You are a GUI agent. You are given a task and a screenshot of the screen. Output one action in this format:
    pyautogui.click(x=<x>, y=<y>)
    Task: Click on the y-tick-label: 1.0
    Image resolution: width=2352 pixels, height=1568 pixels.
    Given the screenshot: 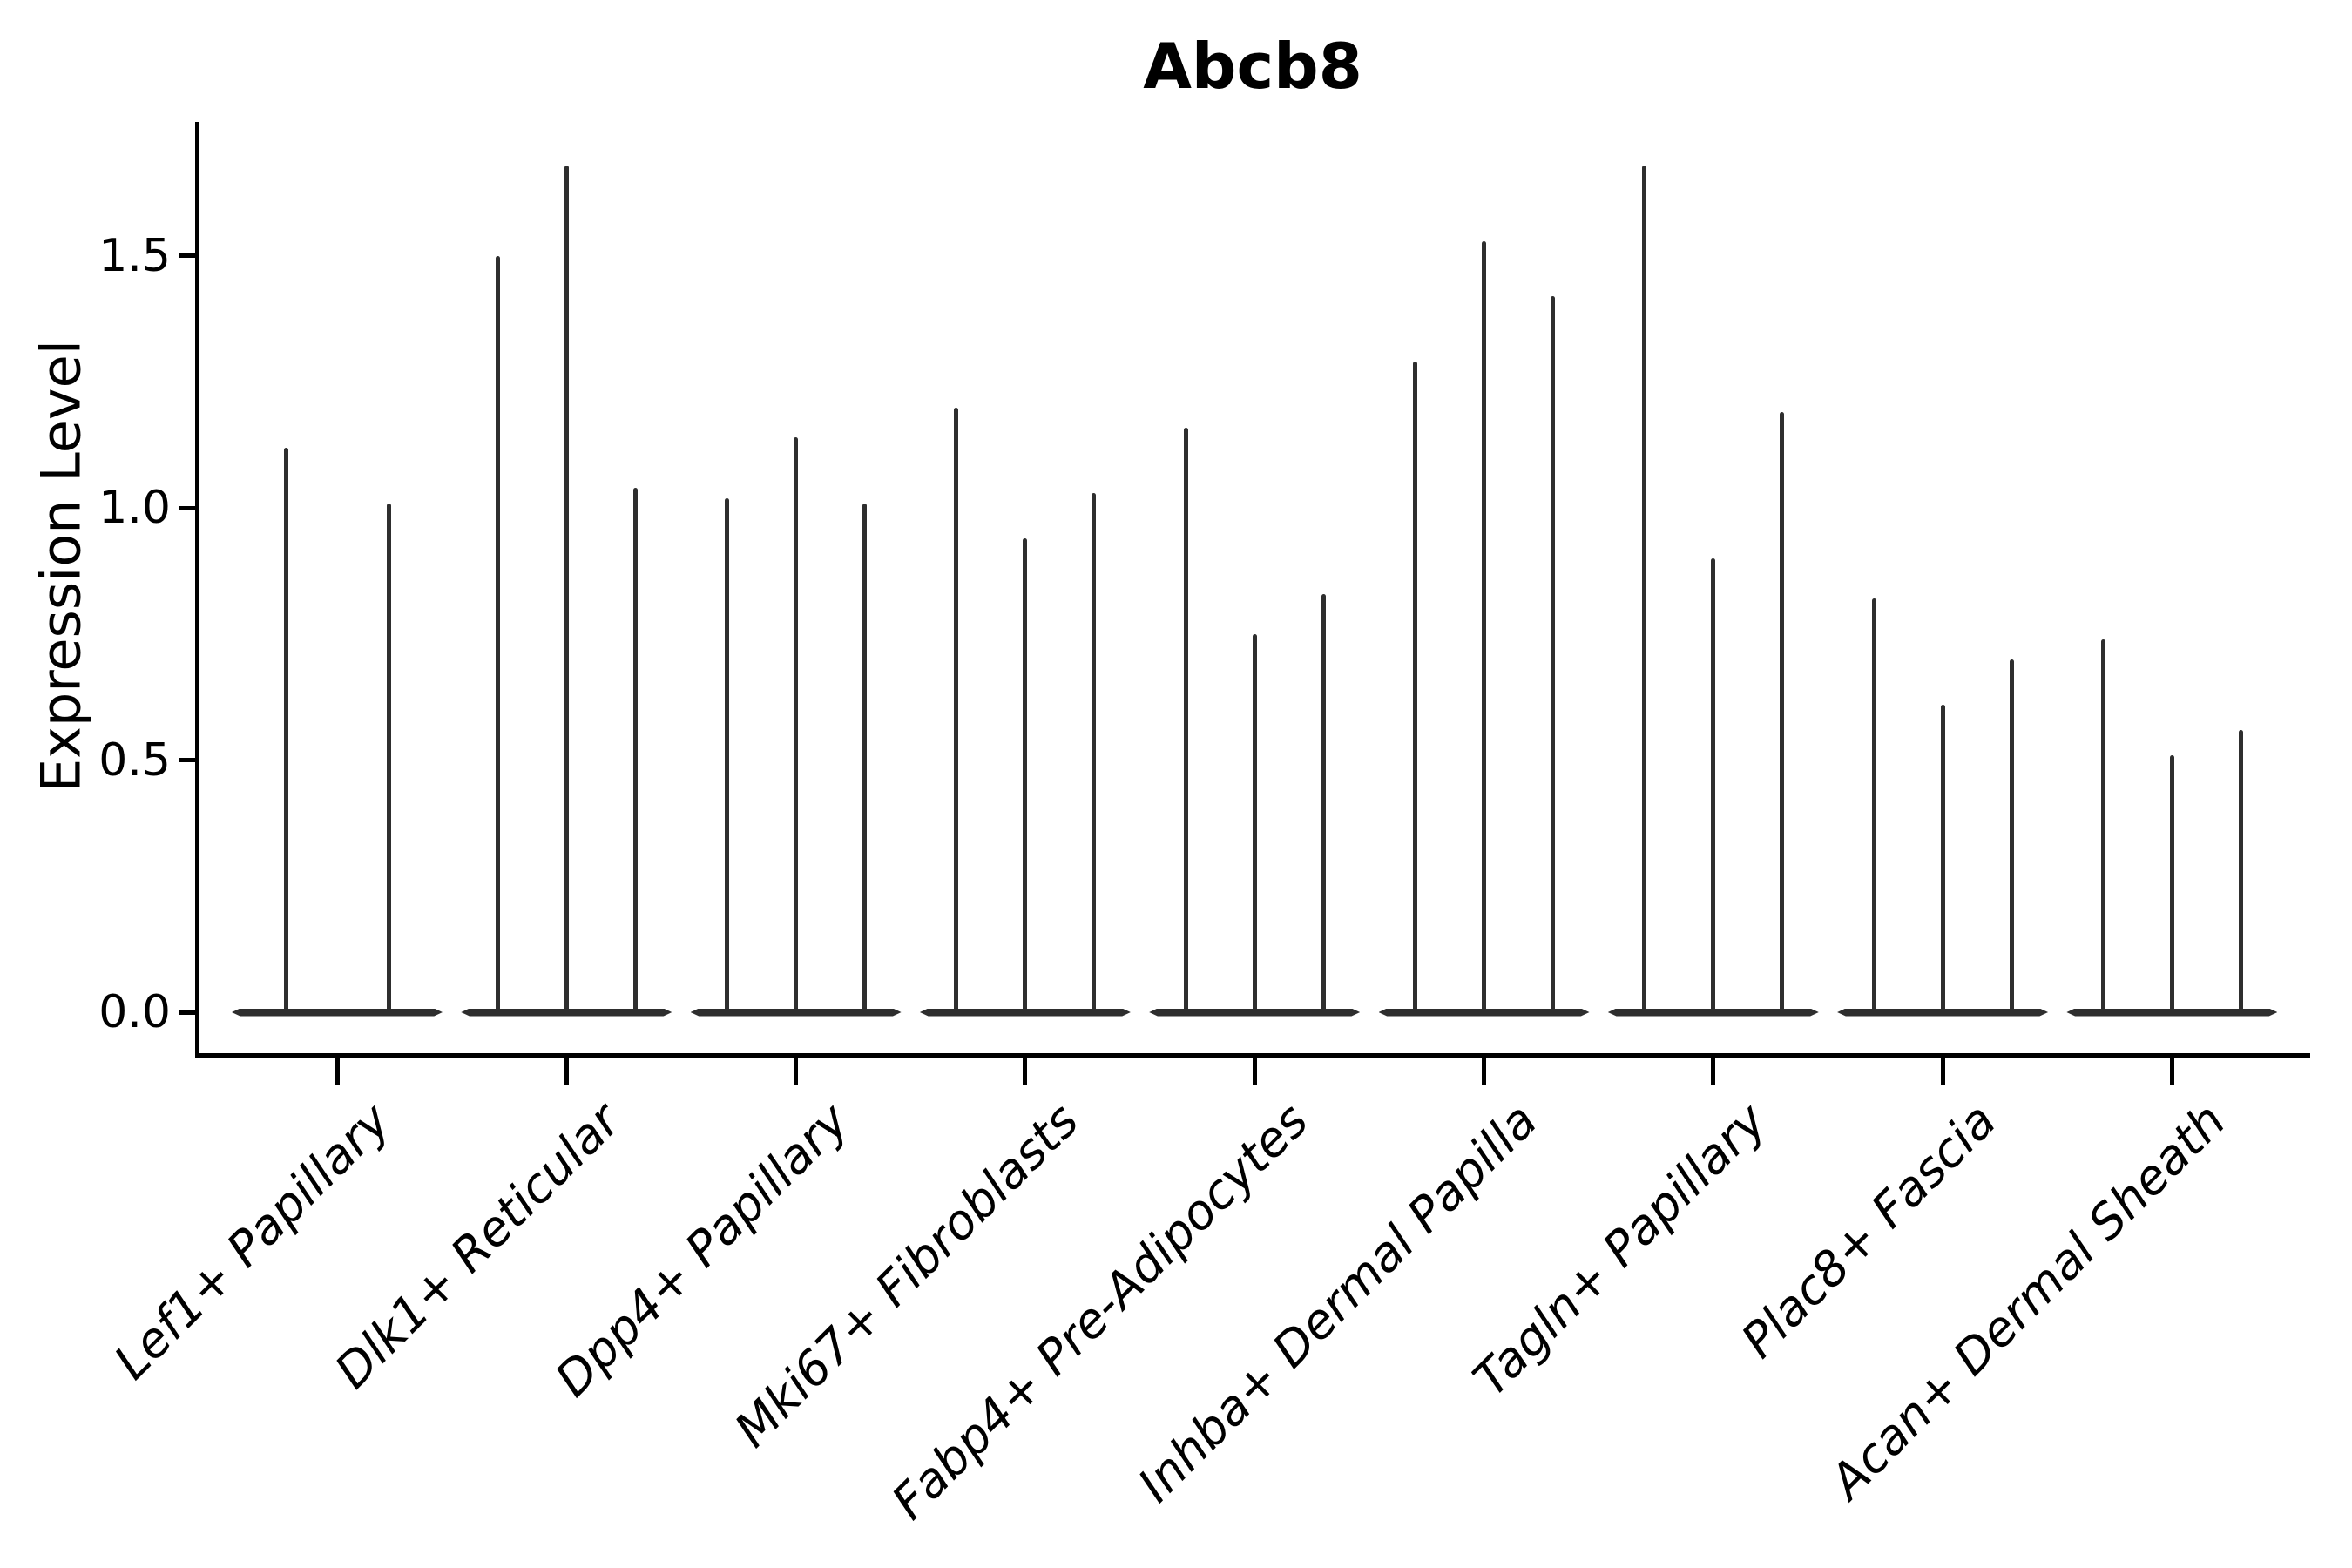 What is the action you would take?
    pyautogui.click(x=134, y=509)
    